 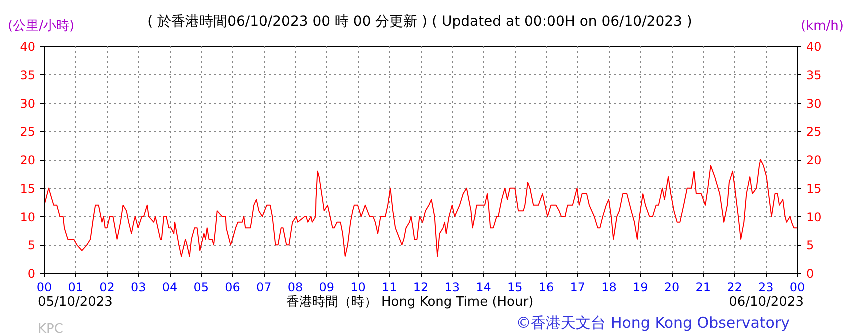 What do you see at coordinates (28, 47) in the screenshot?
I see `y-tick-label: 40` at bounding box center [28, 47].